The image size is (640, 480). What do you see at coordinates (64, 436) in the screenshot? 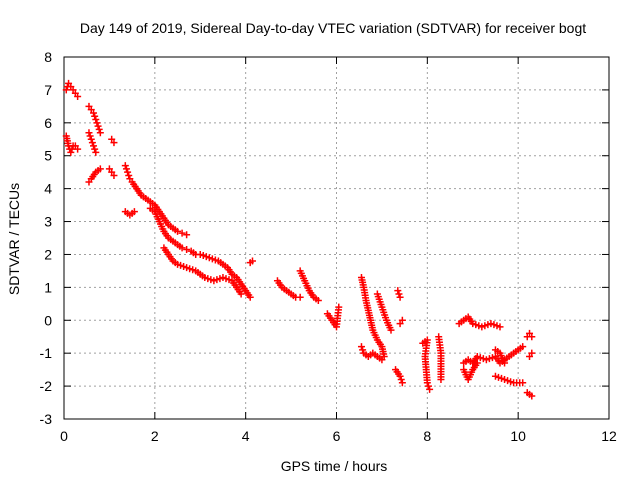
I see `x-tick-label: 0` at bounding box center [64, 436].